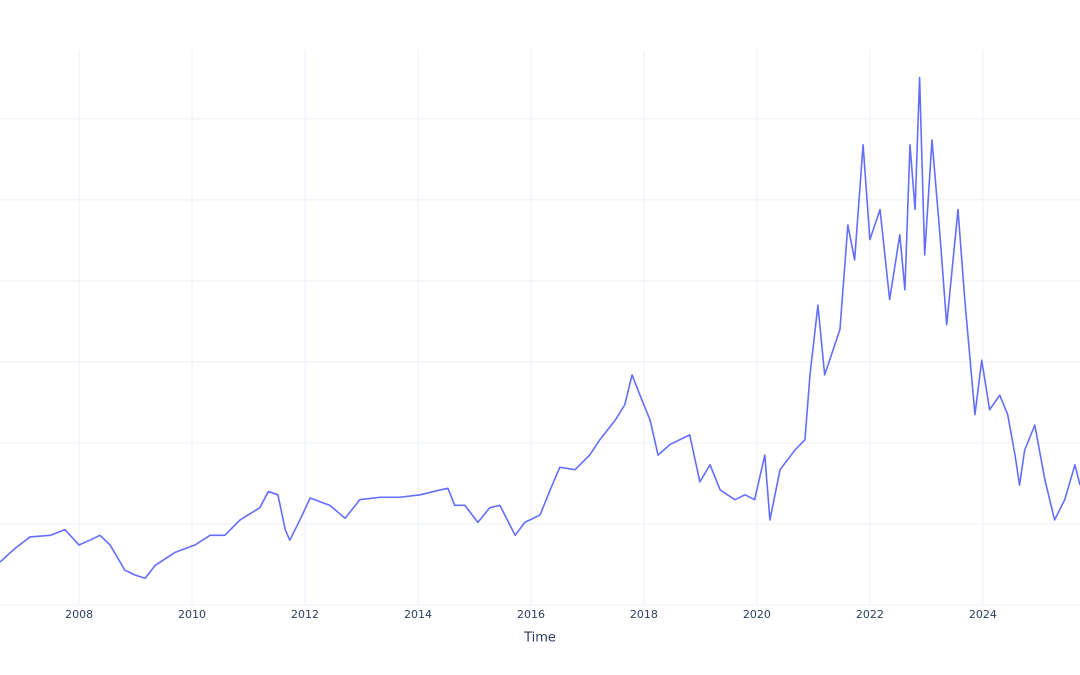 The width and height of the screenshot is (1080, 675). Describe the element at coordinates (531, 614) in the screenshot. I see `x-tick-label: 2016` at that location.